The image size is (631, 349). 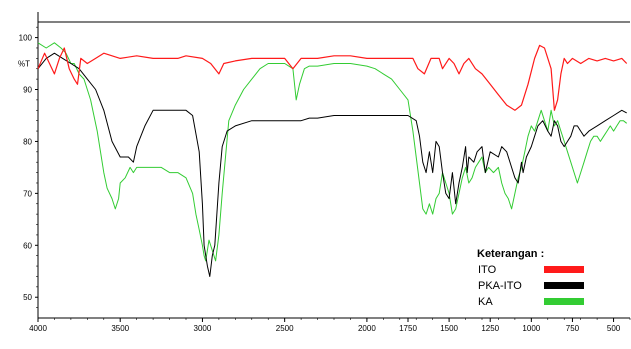 I want to click on legend: Keterangan : ITO PKA-ITO KA, so click(x=530, y=278).